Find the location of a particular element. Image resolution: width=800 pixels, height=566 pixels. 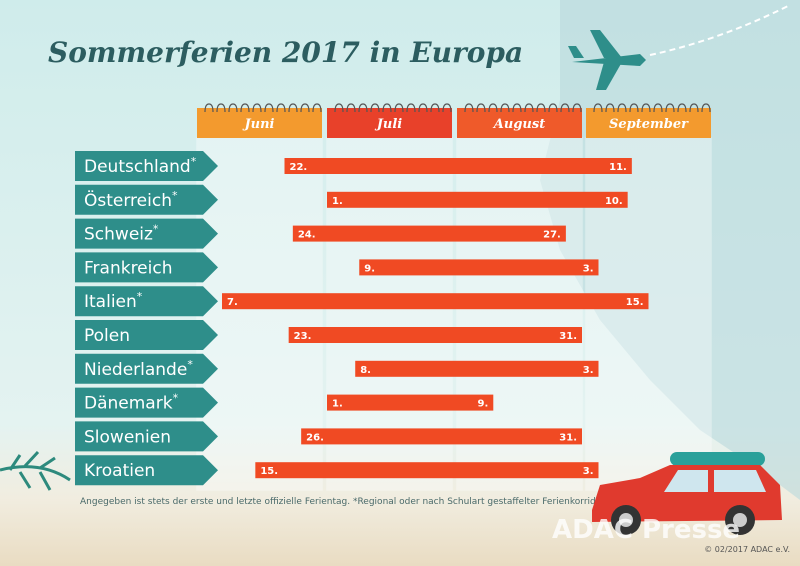

end-label: 27. is located at coordinates (552, 235).